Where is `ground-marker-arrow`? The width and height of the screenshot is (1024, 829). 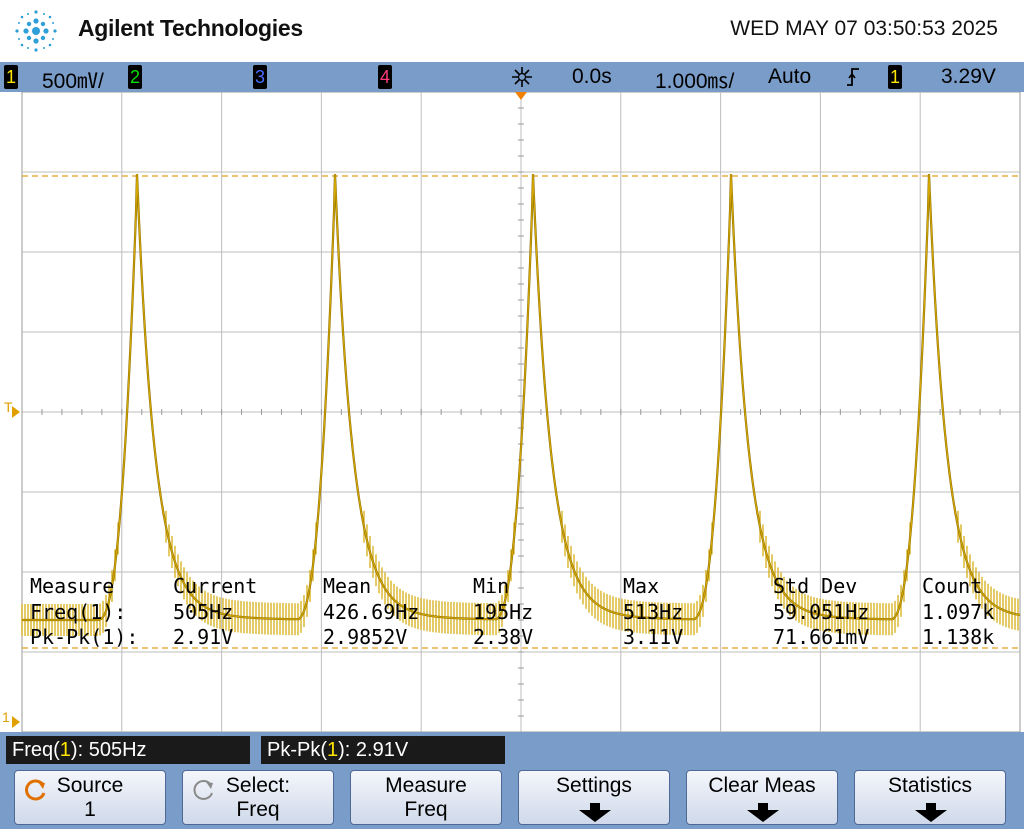
ground-marker-arrow is located at coordinates (16, 722).